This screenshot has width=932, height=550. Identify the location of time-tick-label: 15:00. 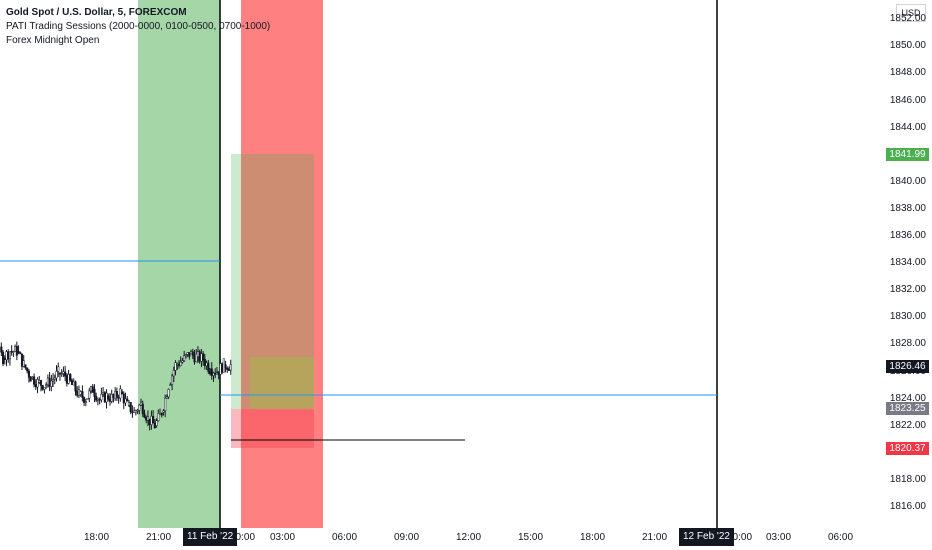
(531, 537).